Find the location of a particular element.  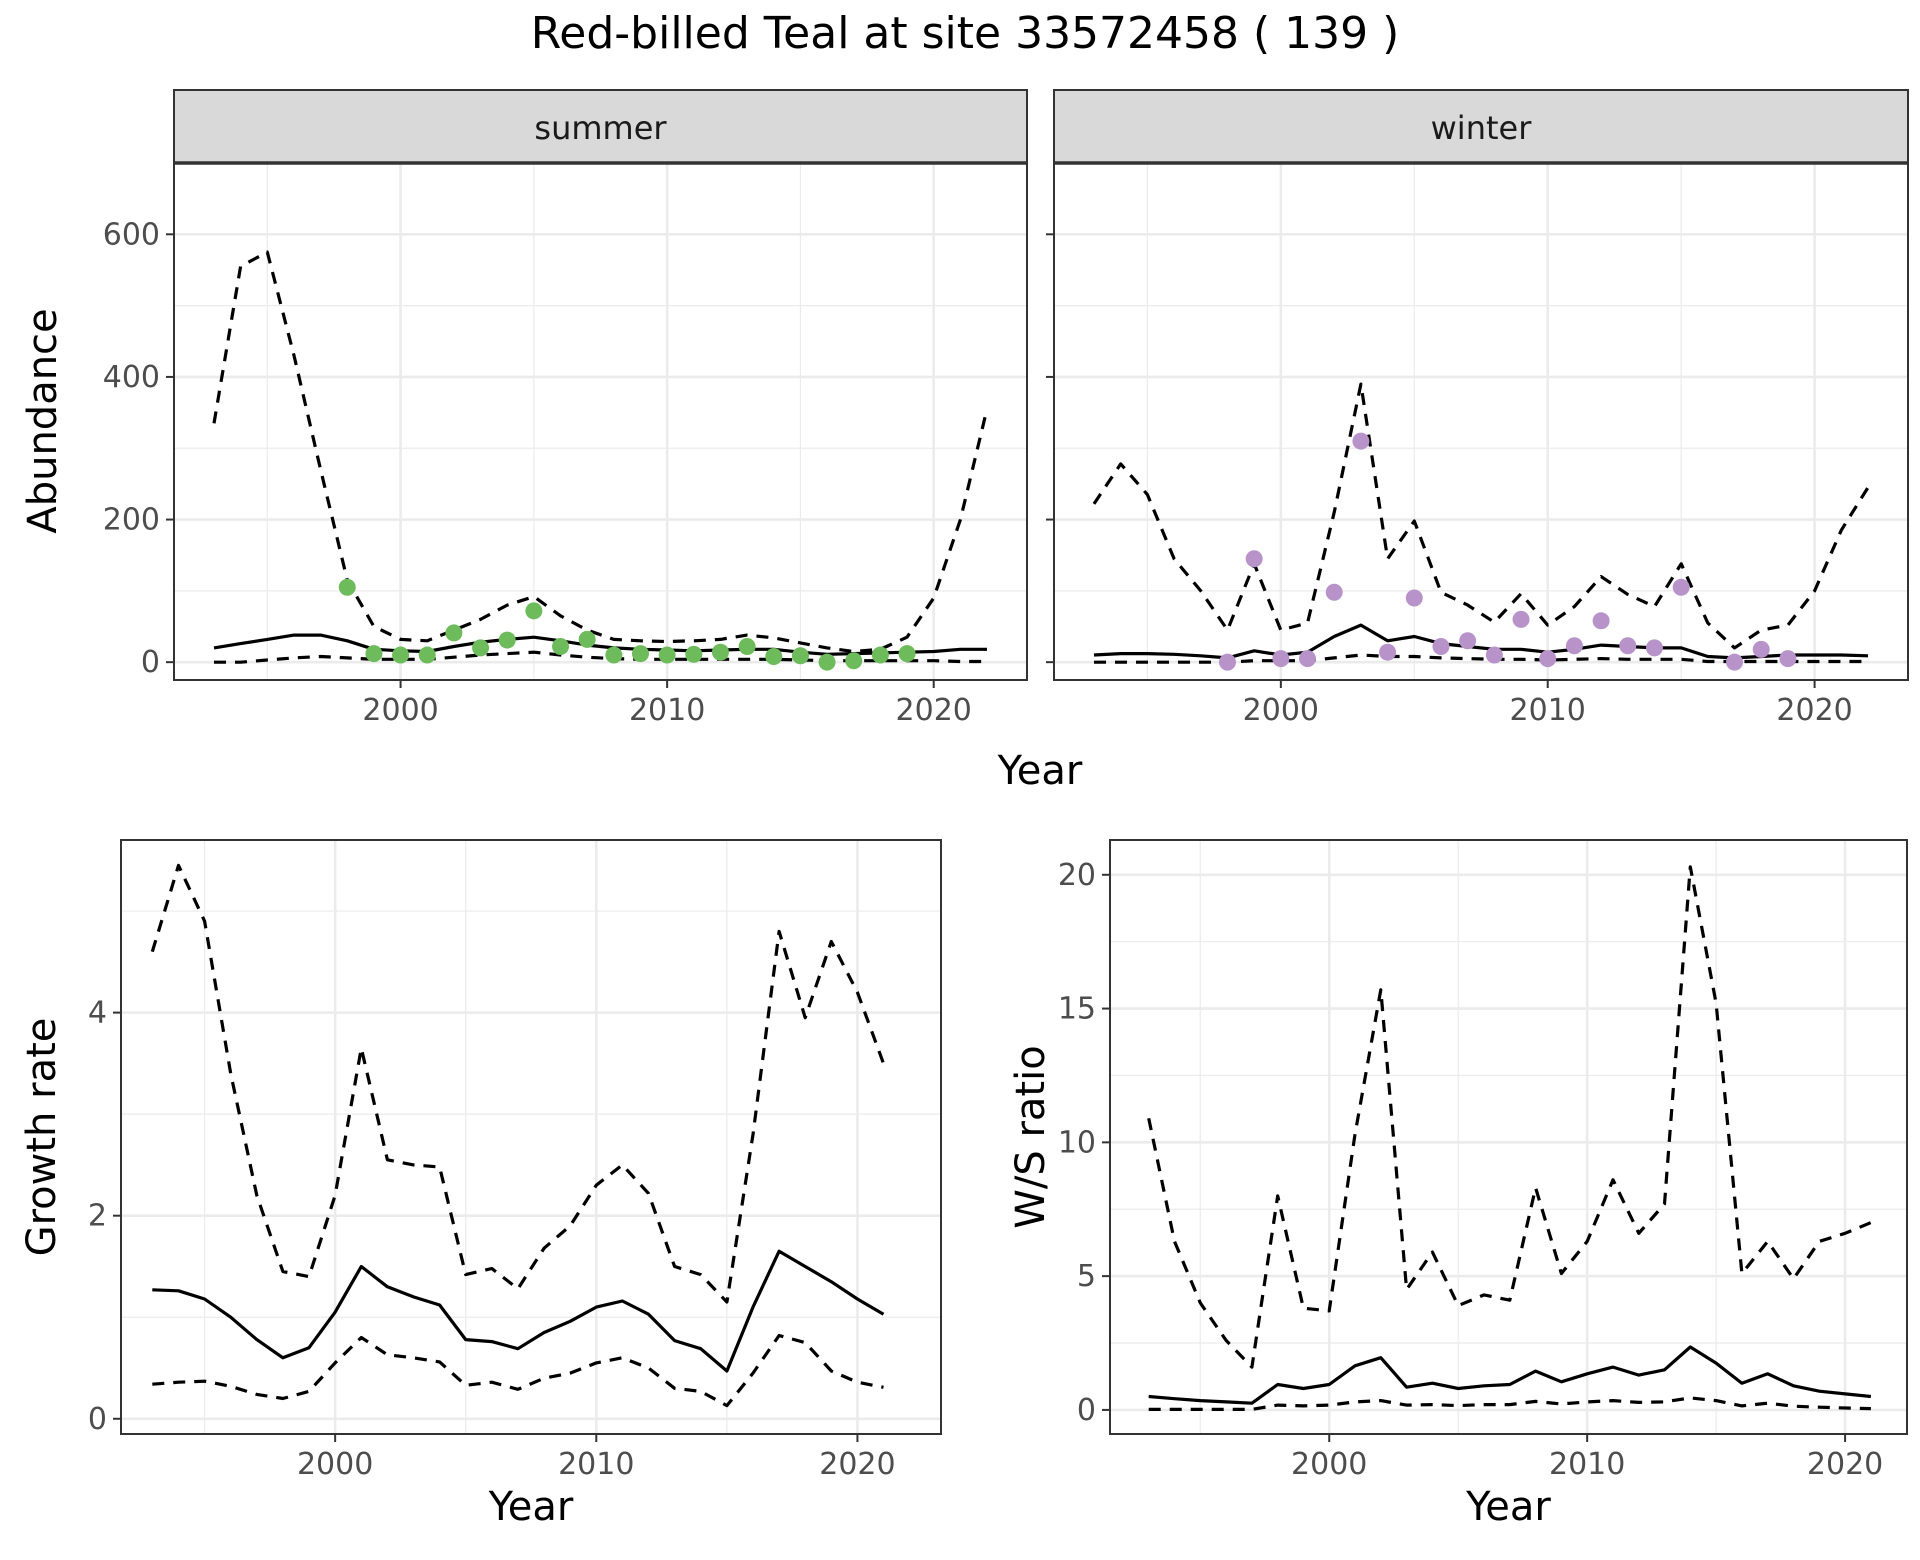

growth-mean-line is located at coordinates (518, 1311).